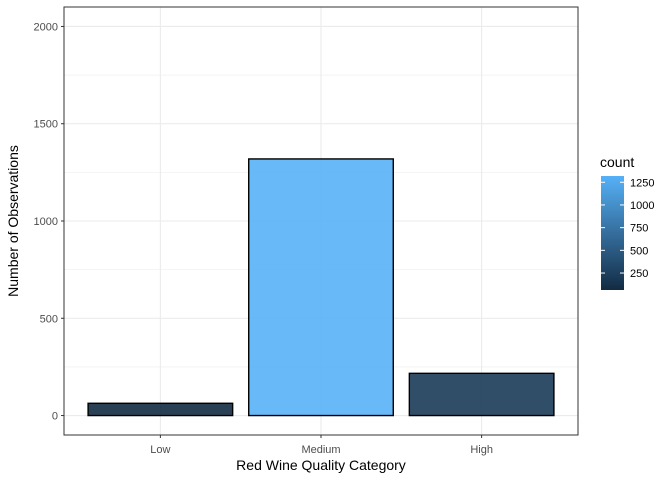 Image resolution: width=672 pixels, height=485 pixels. What do you see at coordinates (160, 450) in the screenshot?
I see `x-tick-label-low: Low` at bounding box center [160, 450].